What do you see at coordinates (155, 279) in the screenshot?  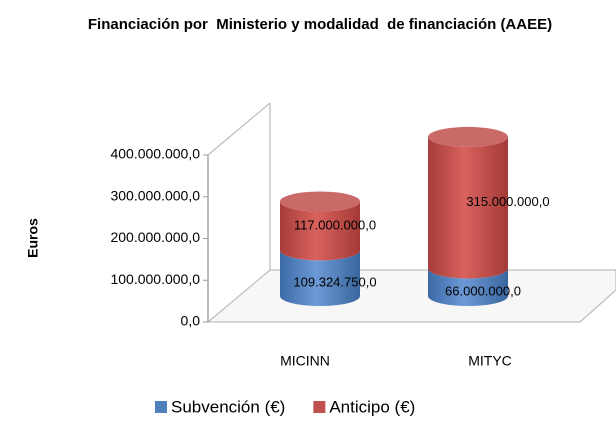 I see `y-tick-label: 100.000.000,0` at bounding box center [155, 279].